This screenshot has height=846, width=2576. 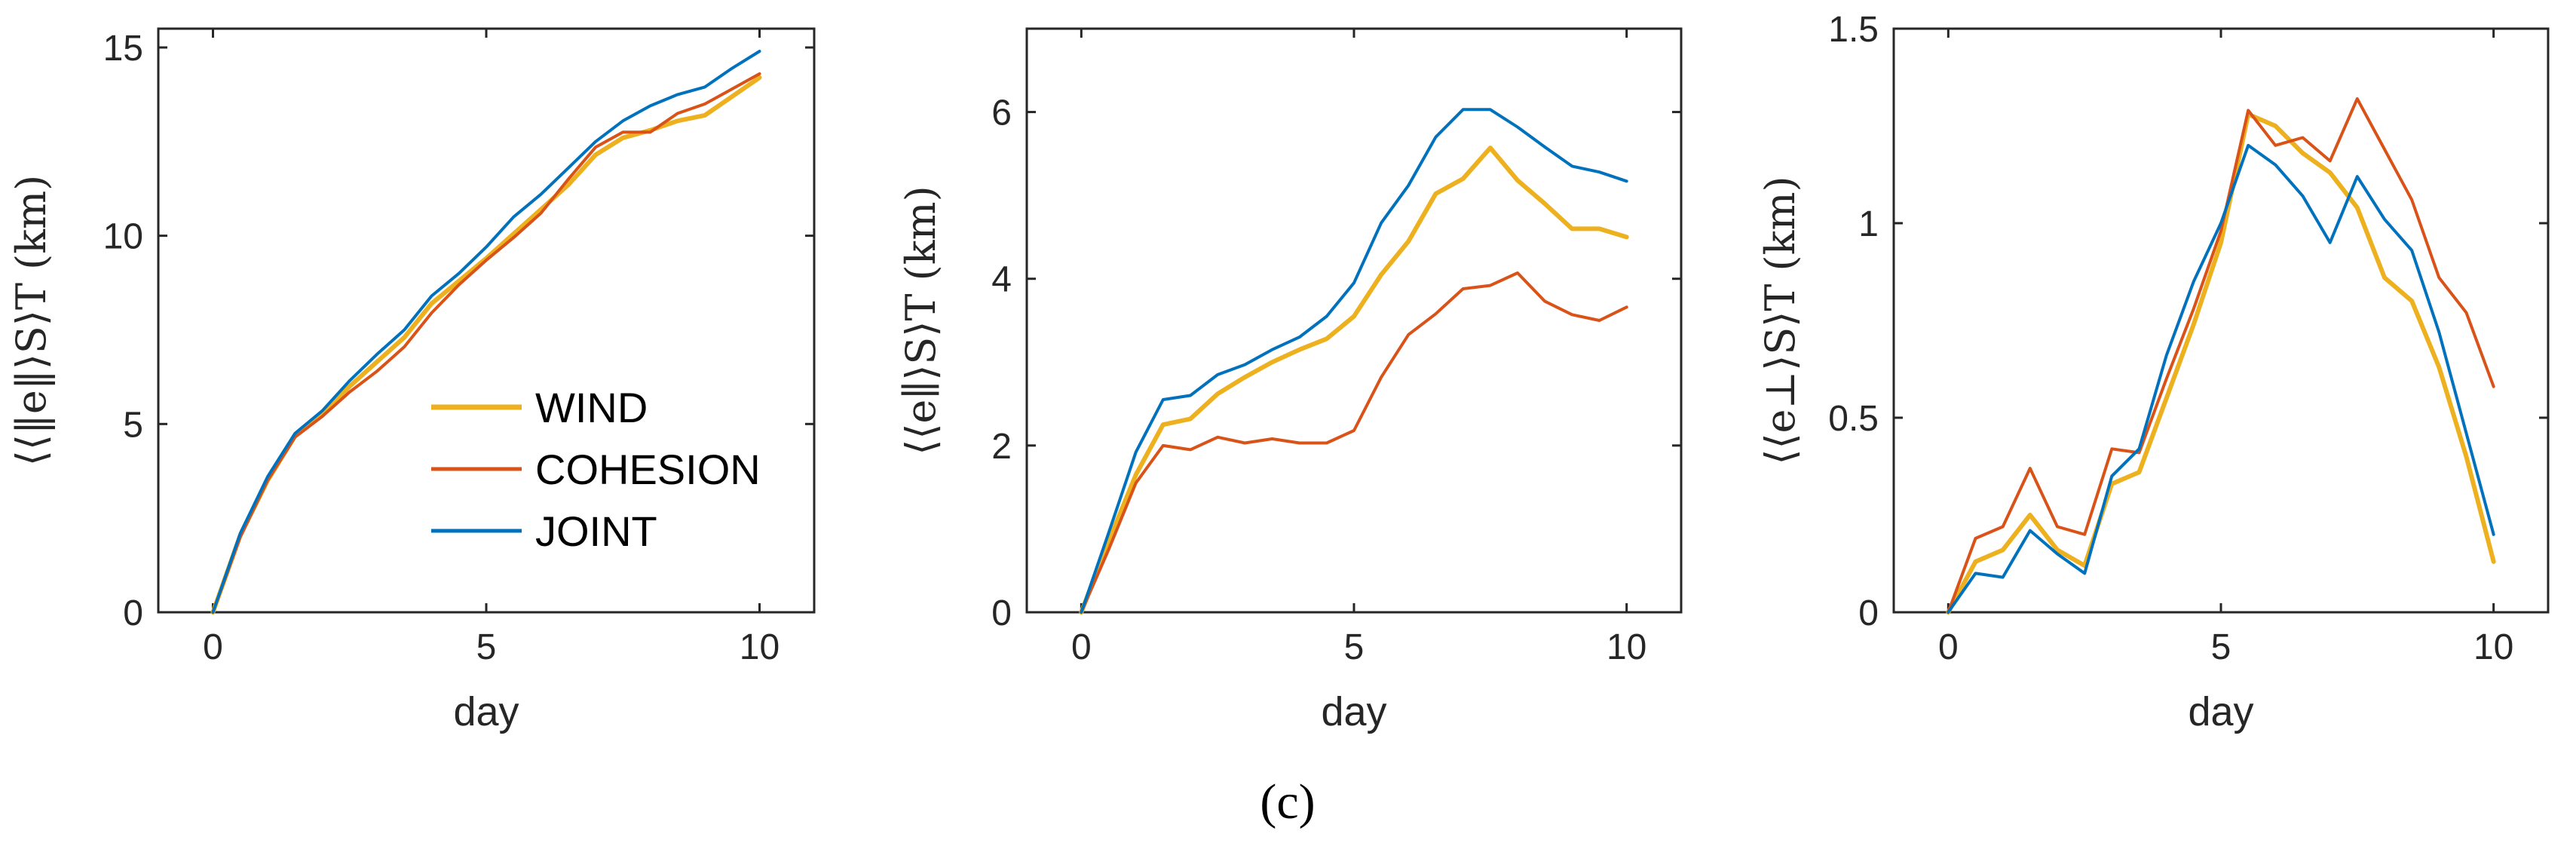 What do you see at coordinates (123, 237) in the screenshot?
I see `y-tick-label: 10` at bounding box center [123, 237].